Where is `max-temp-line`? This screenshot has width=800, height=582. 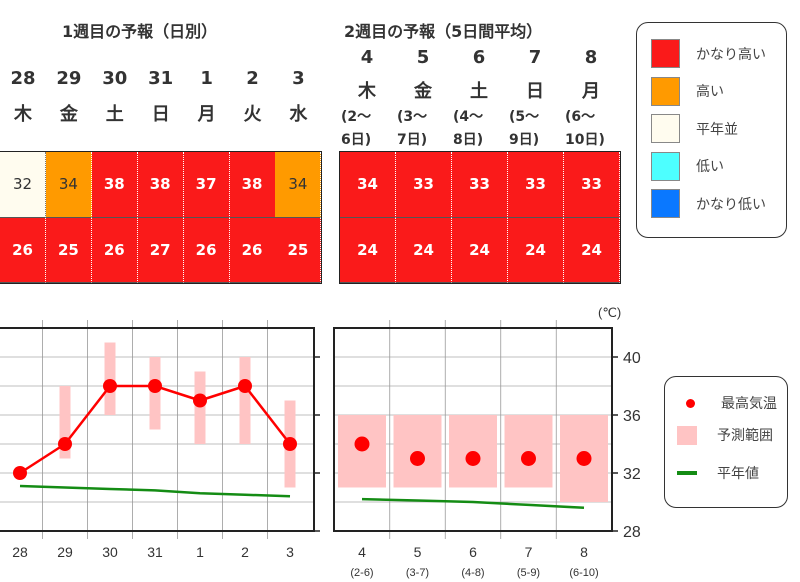 max-temp-line is located at coordinates (155, 429).